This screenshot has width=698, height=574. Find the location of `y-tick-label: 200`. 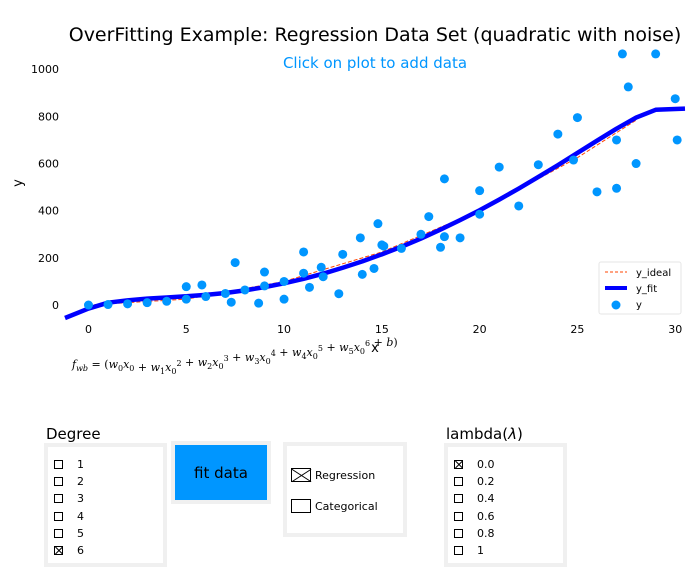

y-tick-label: 200 is located at coordinates (48, 258).